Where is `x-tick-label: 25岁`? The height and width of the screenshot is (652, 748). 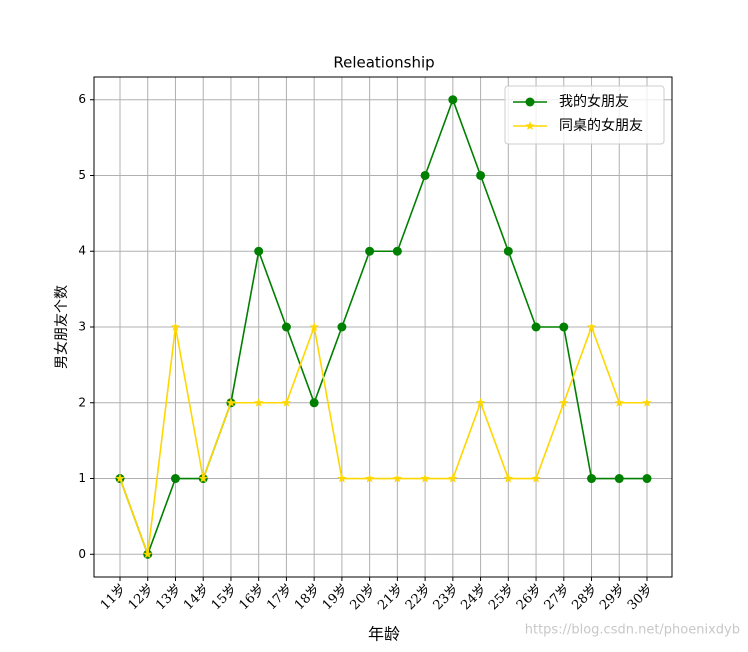
x-tick-label: 25岁 is located at coordinates (501, 597).